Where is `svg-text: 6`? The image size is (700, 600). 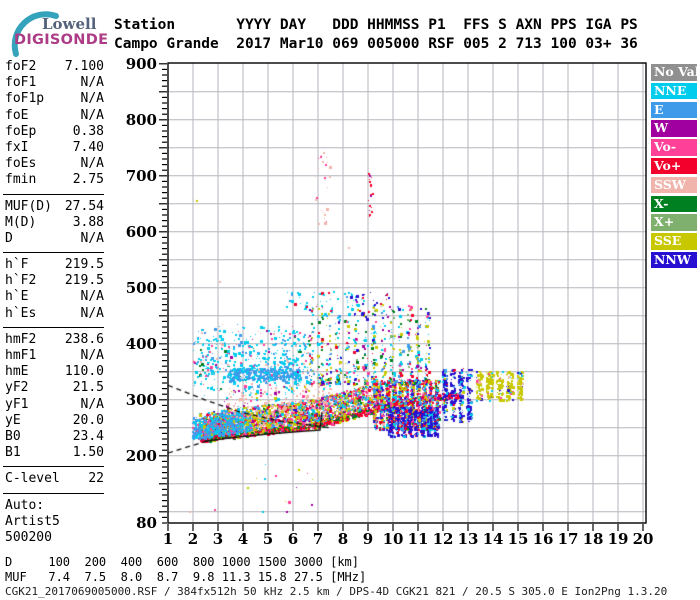 svg-text: 6 is located at coordinates (293, 539).